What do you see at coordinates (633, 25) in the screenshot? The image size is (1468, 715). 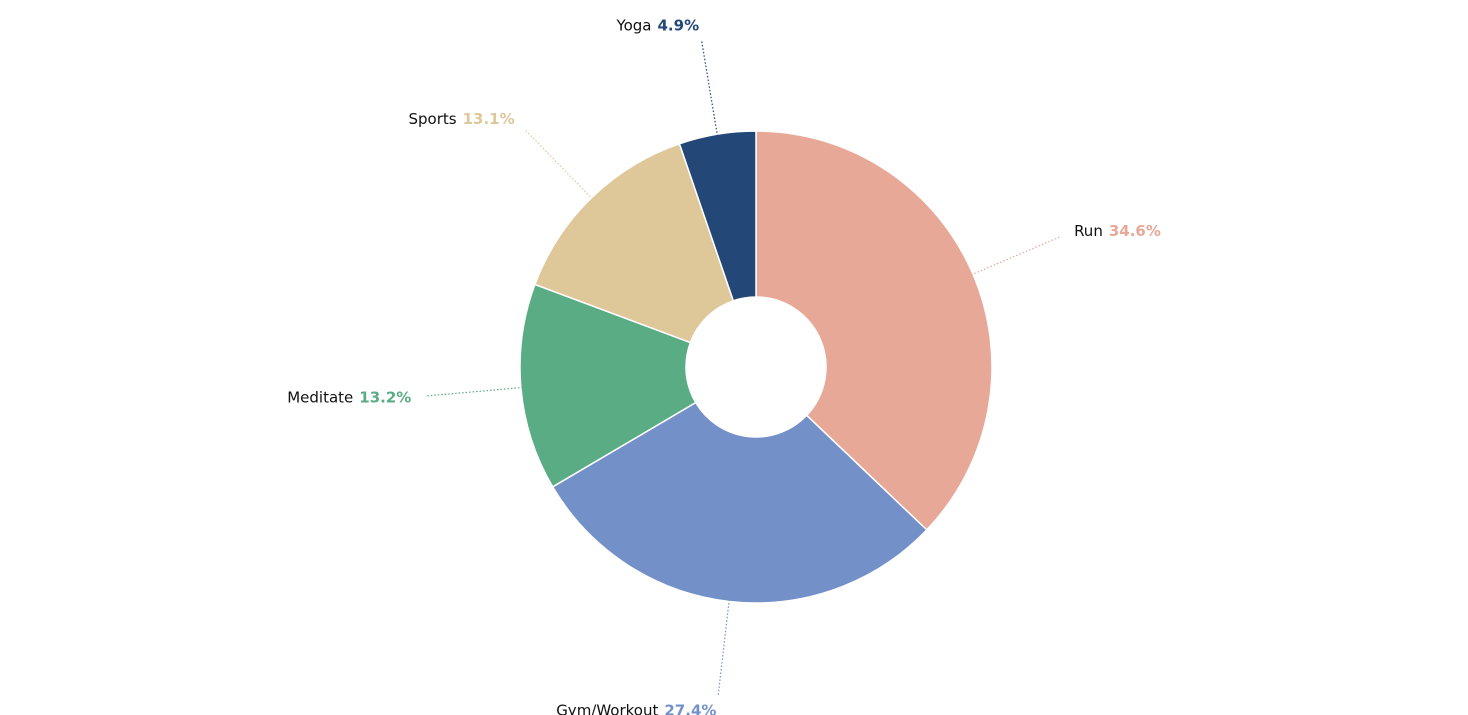 I see `category-name: Yoga` at bounding box center [633, 25].